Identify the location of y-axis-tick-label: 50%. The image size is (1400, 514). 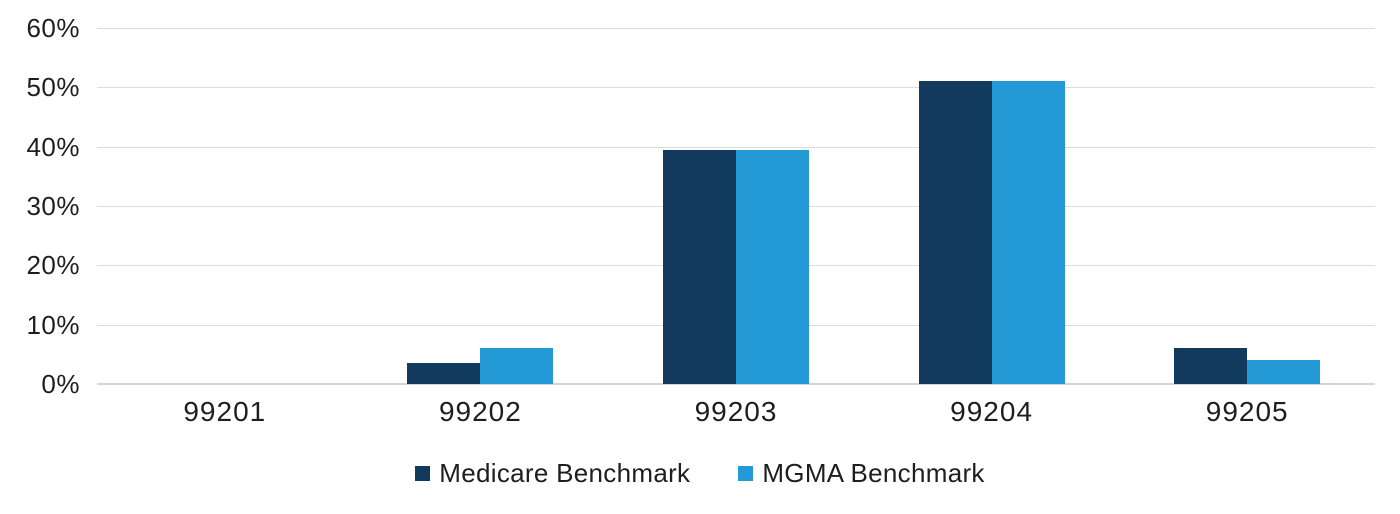
(53, 87).